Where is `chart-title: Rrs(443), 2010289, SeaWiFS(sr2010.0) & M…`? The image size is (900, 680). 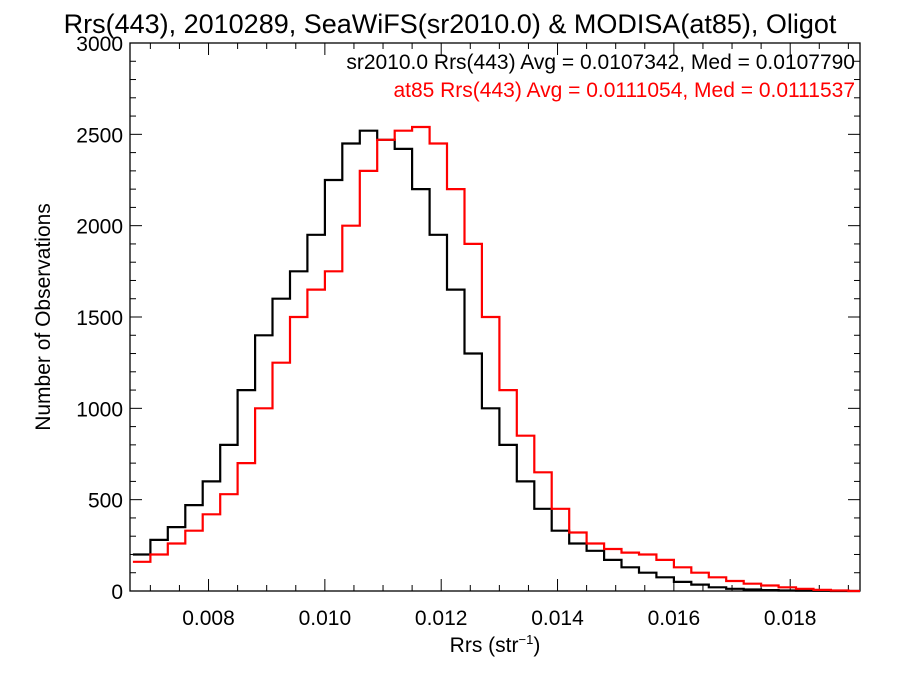
chart-title: Rrs(443), 2010289, SeaWiFS(sr2010.0) & M… is located at coordinates (450, 24).